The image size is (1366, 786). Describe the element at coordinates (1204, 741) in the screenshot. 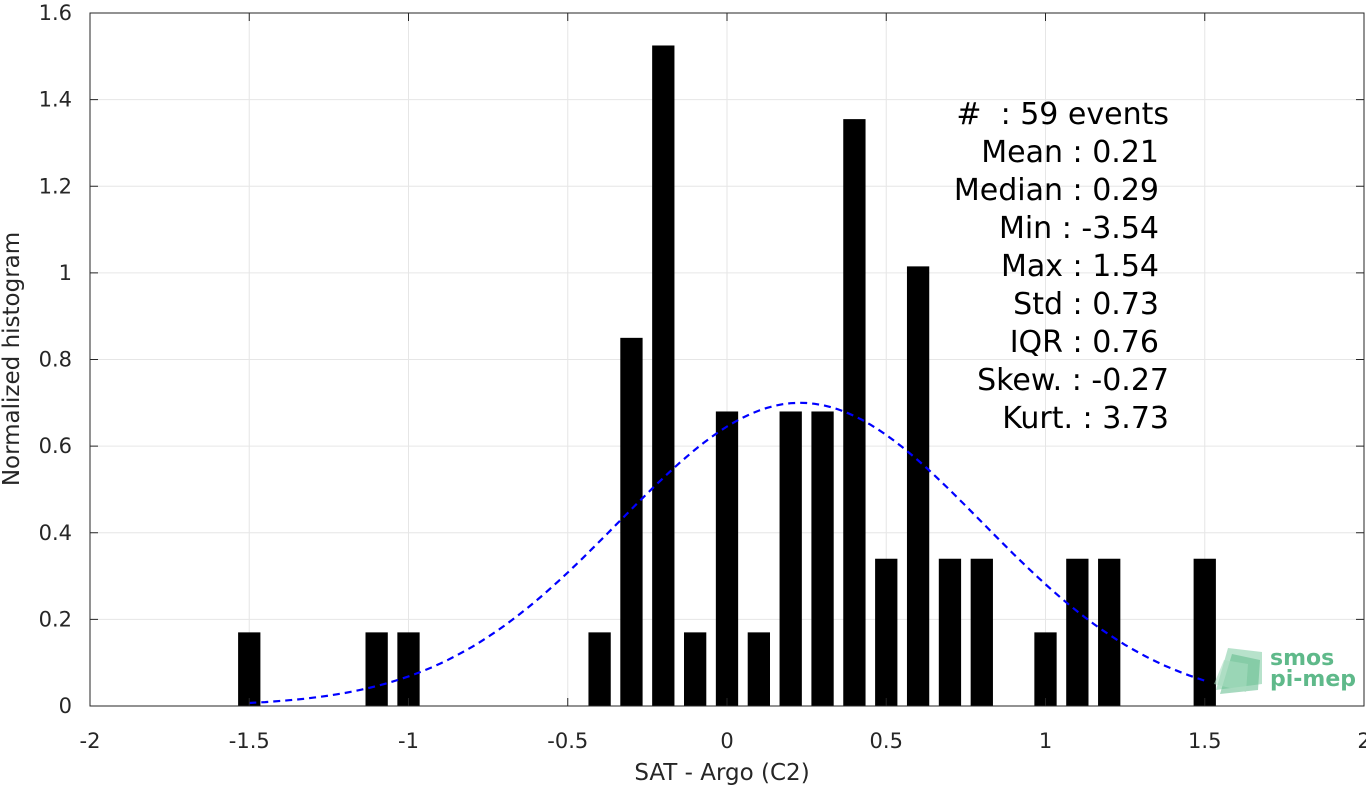

I see `x-tick-label: 1.5` at that location.